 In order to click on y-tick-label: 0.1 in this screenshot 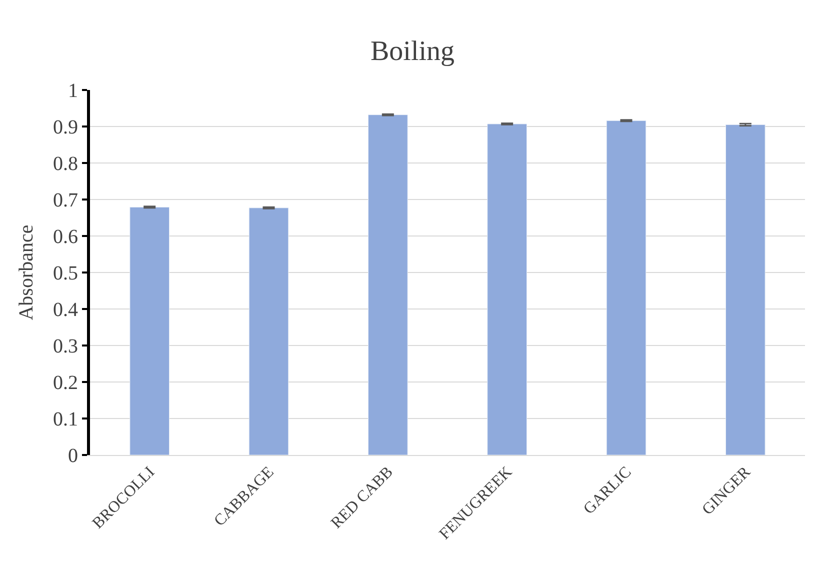, I will do `click(65, 419)`.